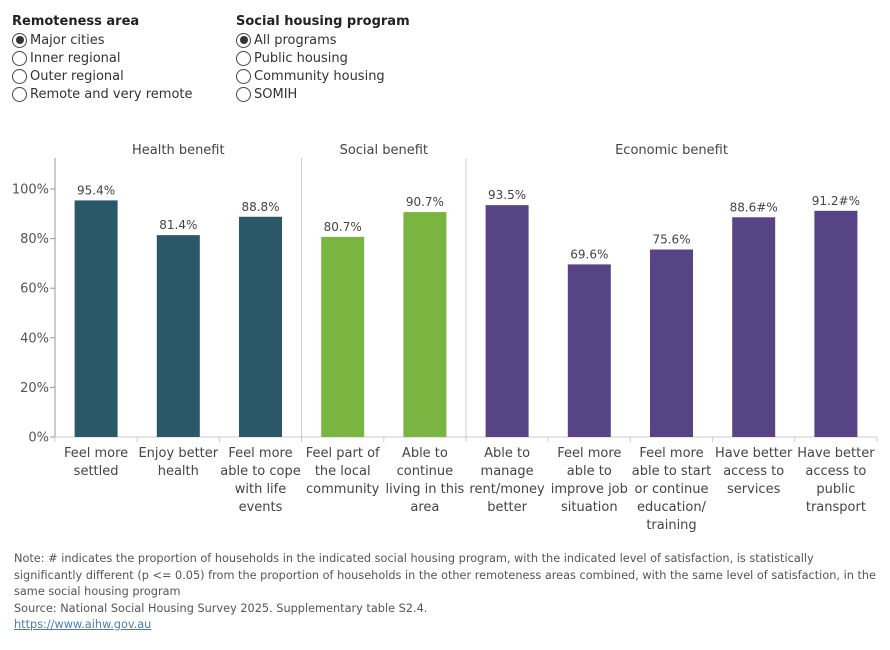  Describe the element at coordinates (343, 471) in the screenshot. I see `category-label: the local` at that location.